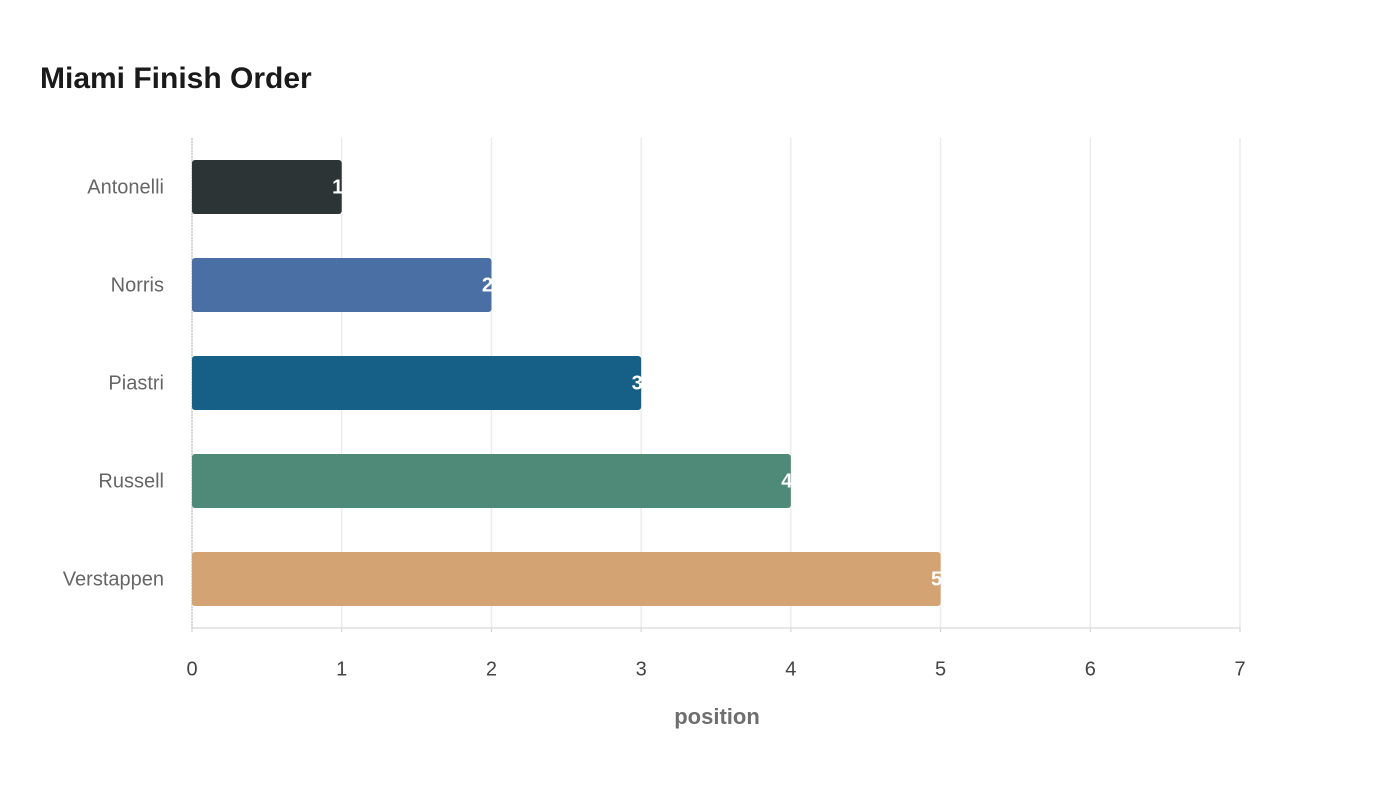 This screenshot has height=800, width=1400. Describe the element at coordinates (125, 187) in the screenshot. I see `y-tick-label: Antonelli` at that location.